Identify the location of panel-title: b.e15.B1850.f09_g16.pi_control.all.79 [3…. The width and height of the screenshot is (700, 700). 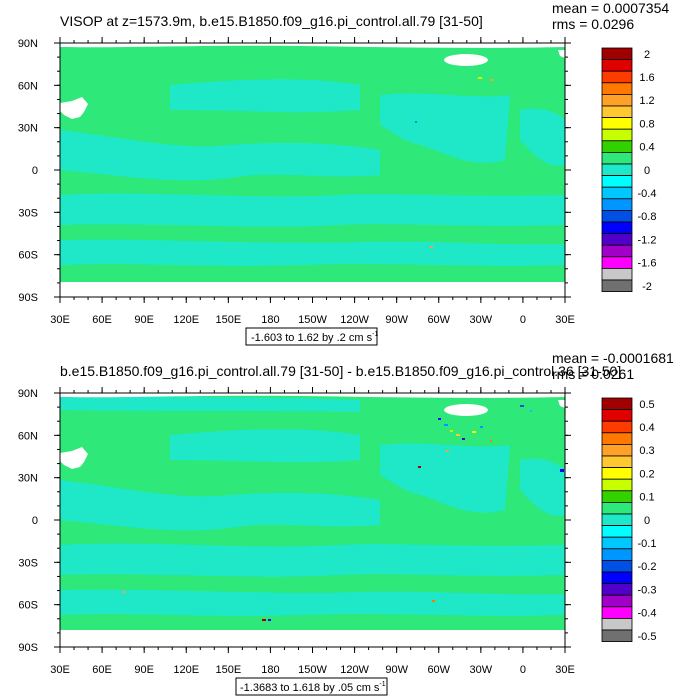
(340, 371).